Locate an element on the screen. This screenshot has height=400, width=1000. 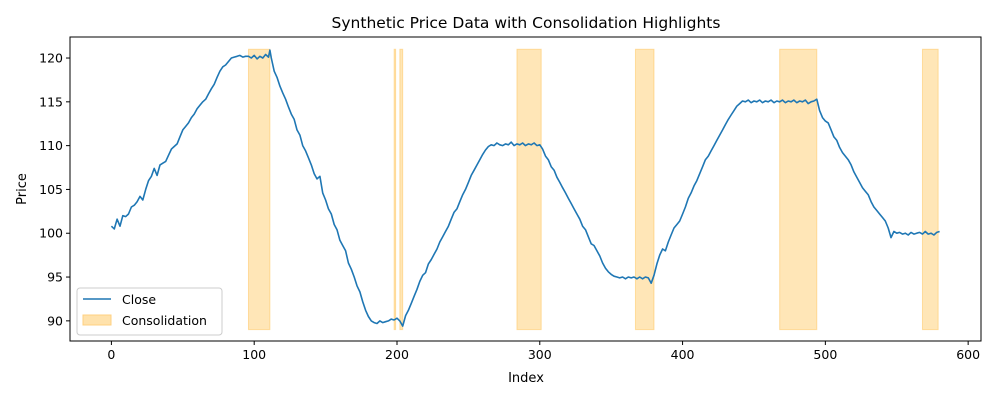
x-tick-label: 600 is located at coordinates (968, 354).